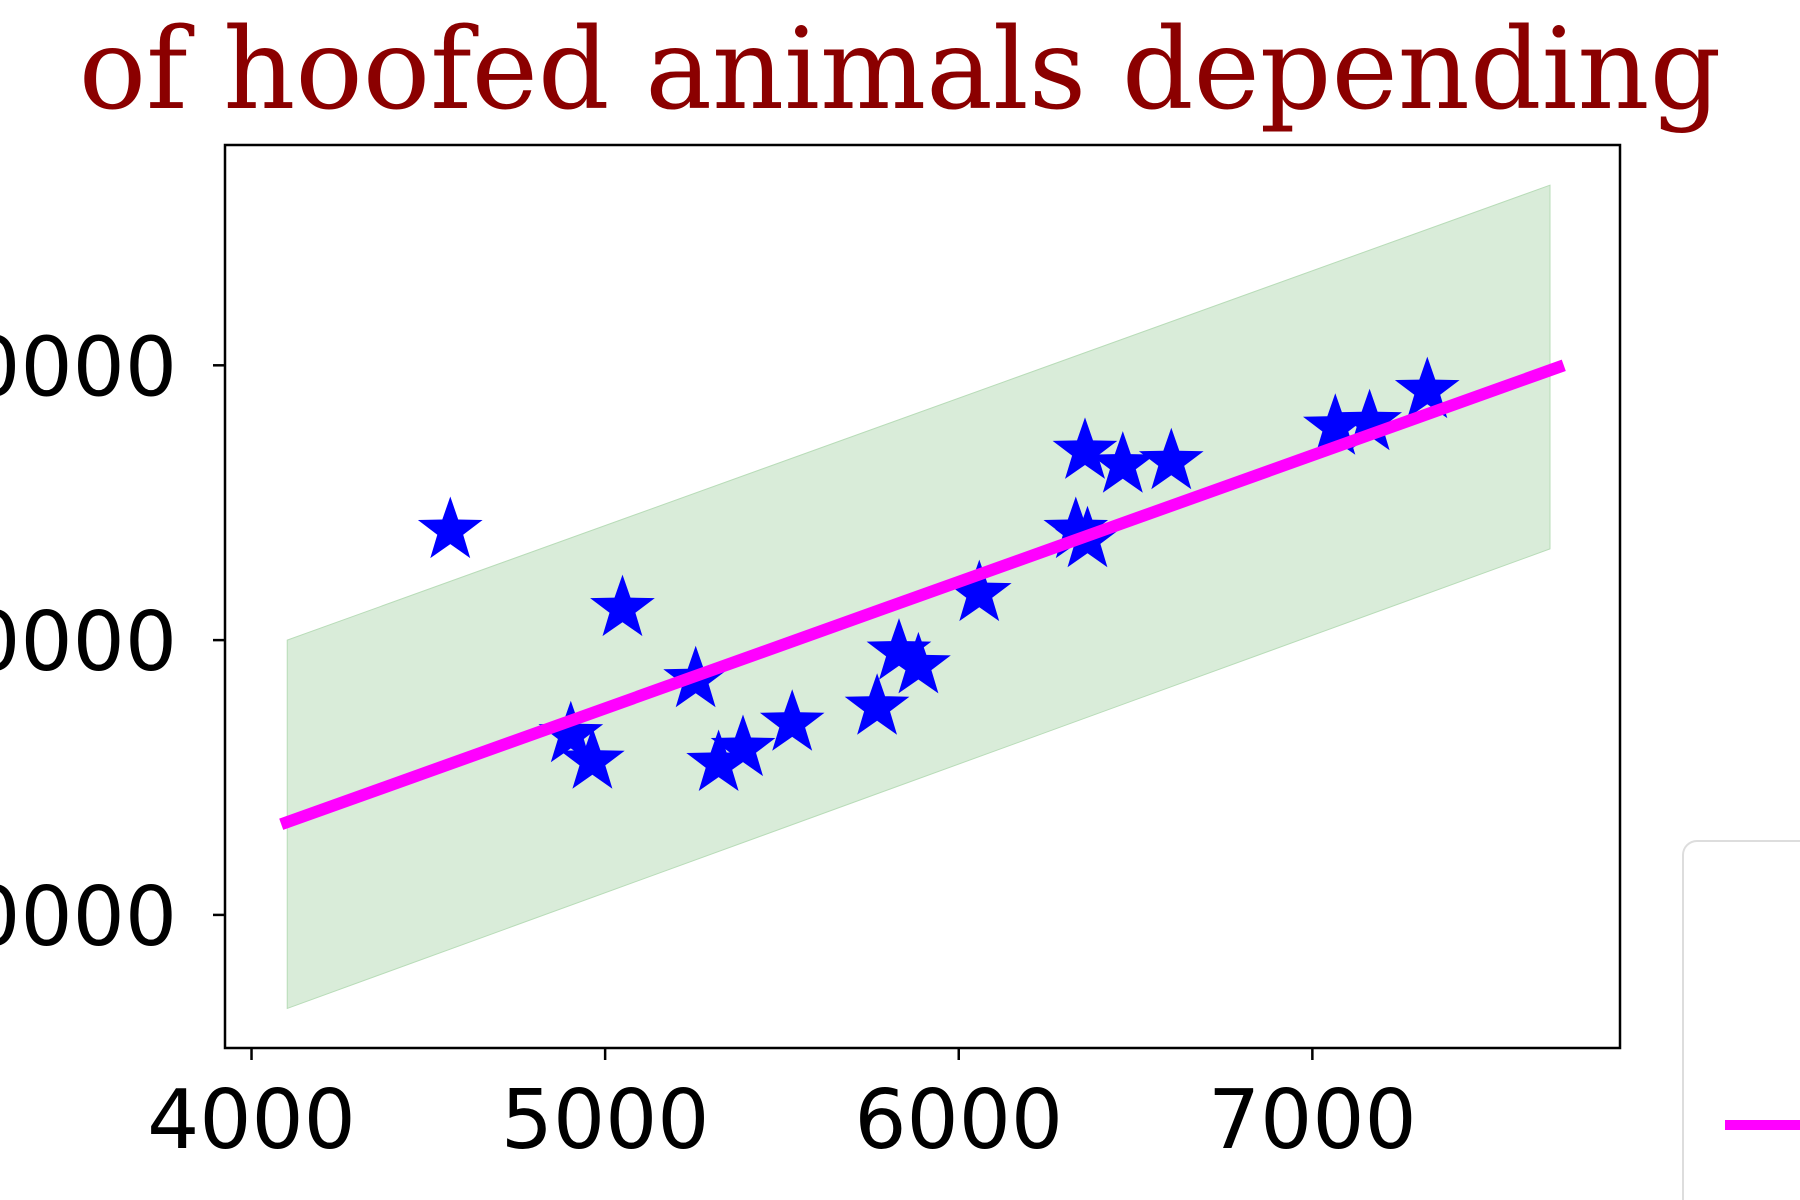  I want to click on chart-title: of hoofed animals depending, so click(900, 70).